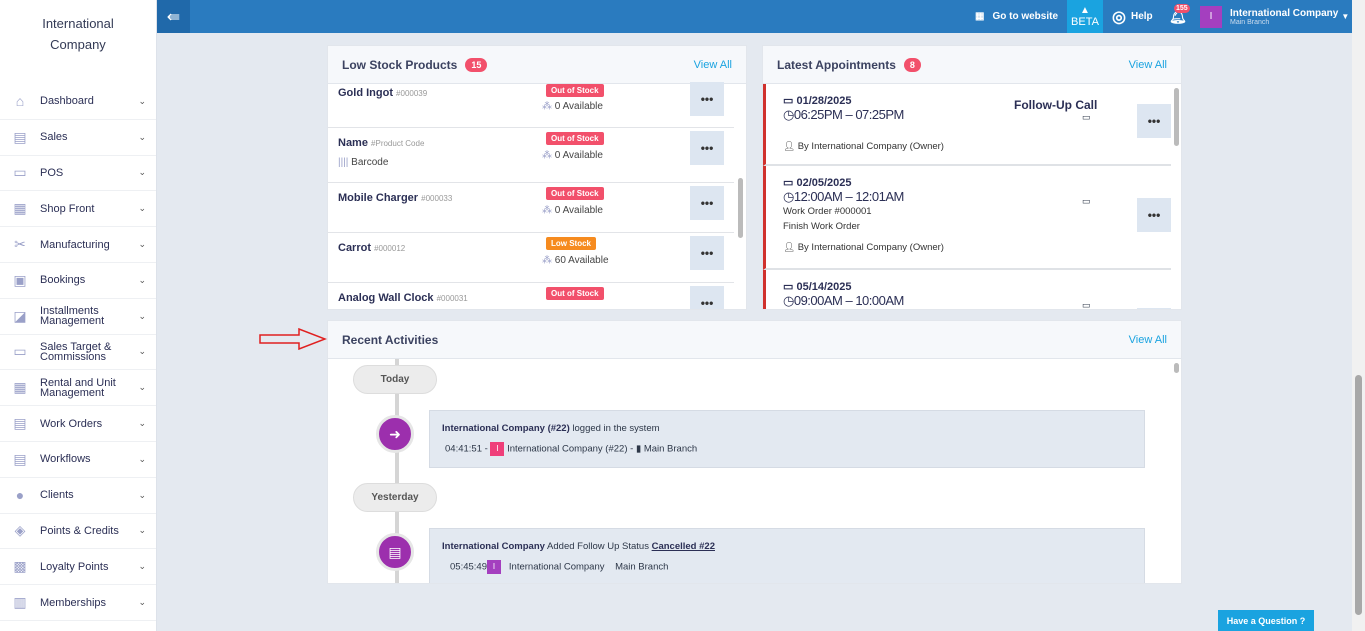  Describe the element at coordinates (20, 101) in the screenshot. I see `home-icon: ⌂` at that location.